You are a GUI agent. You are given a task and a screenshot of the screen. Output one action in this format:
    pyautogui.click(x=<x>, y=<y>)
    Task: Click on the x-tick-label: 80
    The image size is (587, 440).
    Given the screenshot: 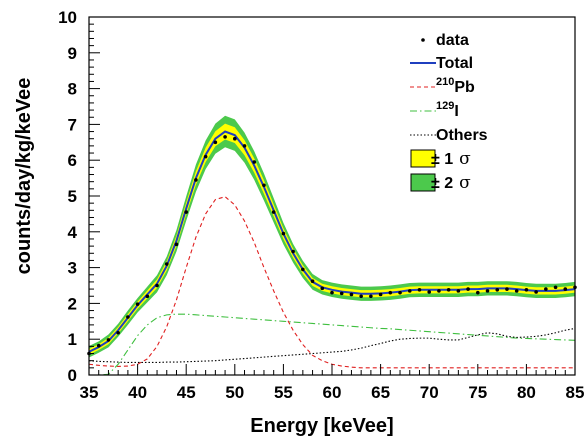 What is the action you would take?
    pyautogui.click(x=526, y=392)
    